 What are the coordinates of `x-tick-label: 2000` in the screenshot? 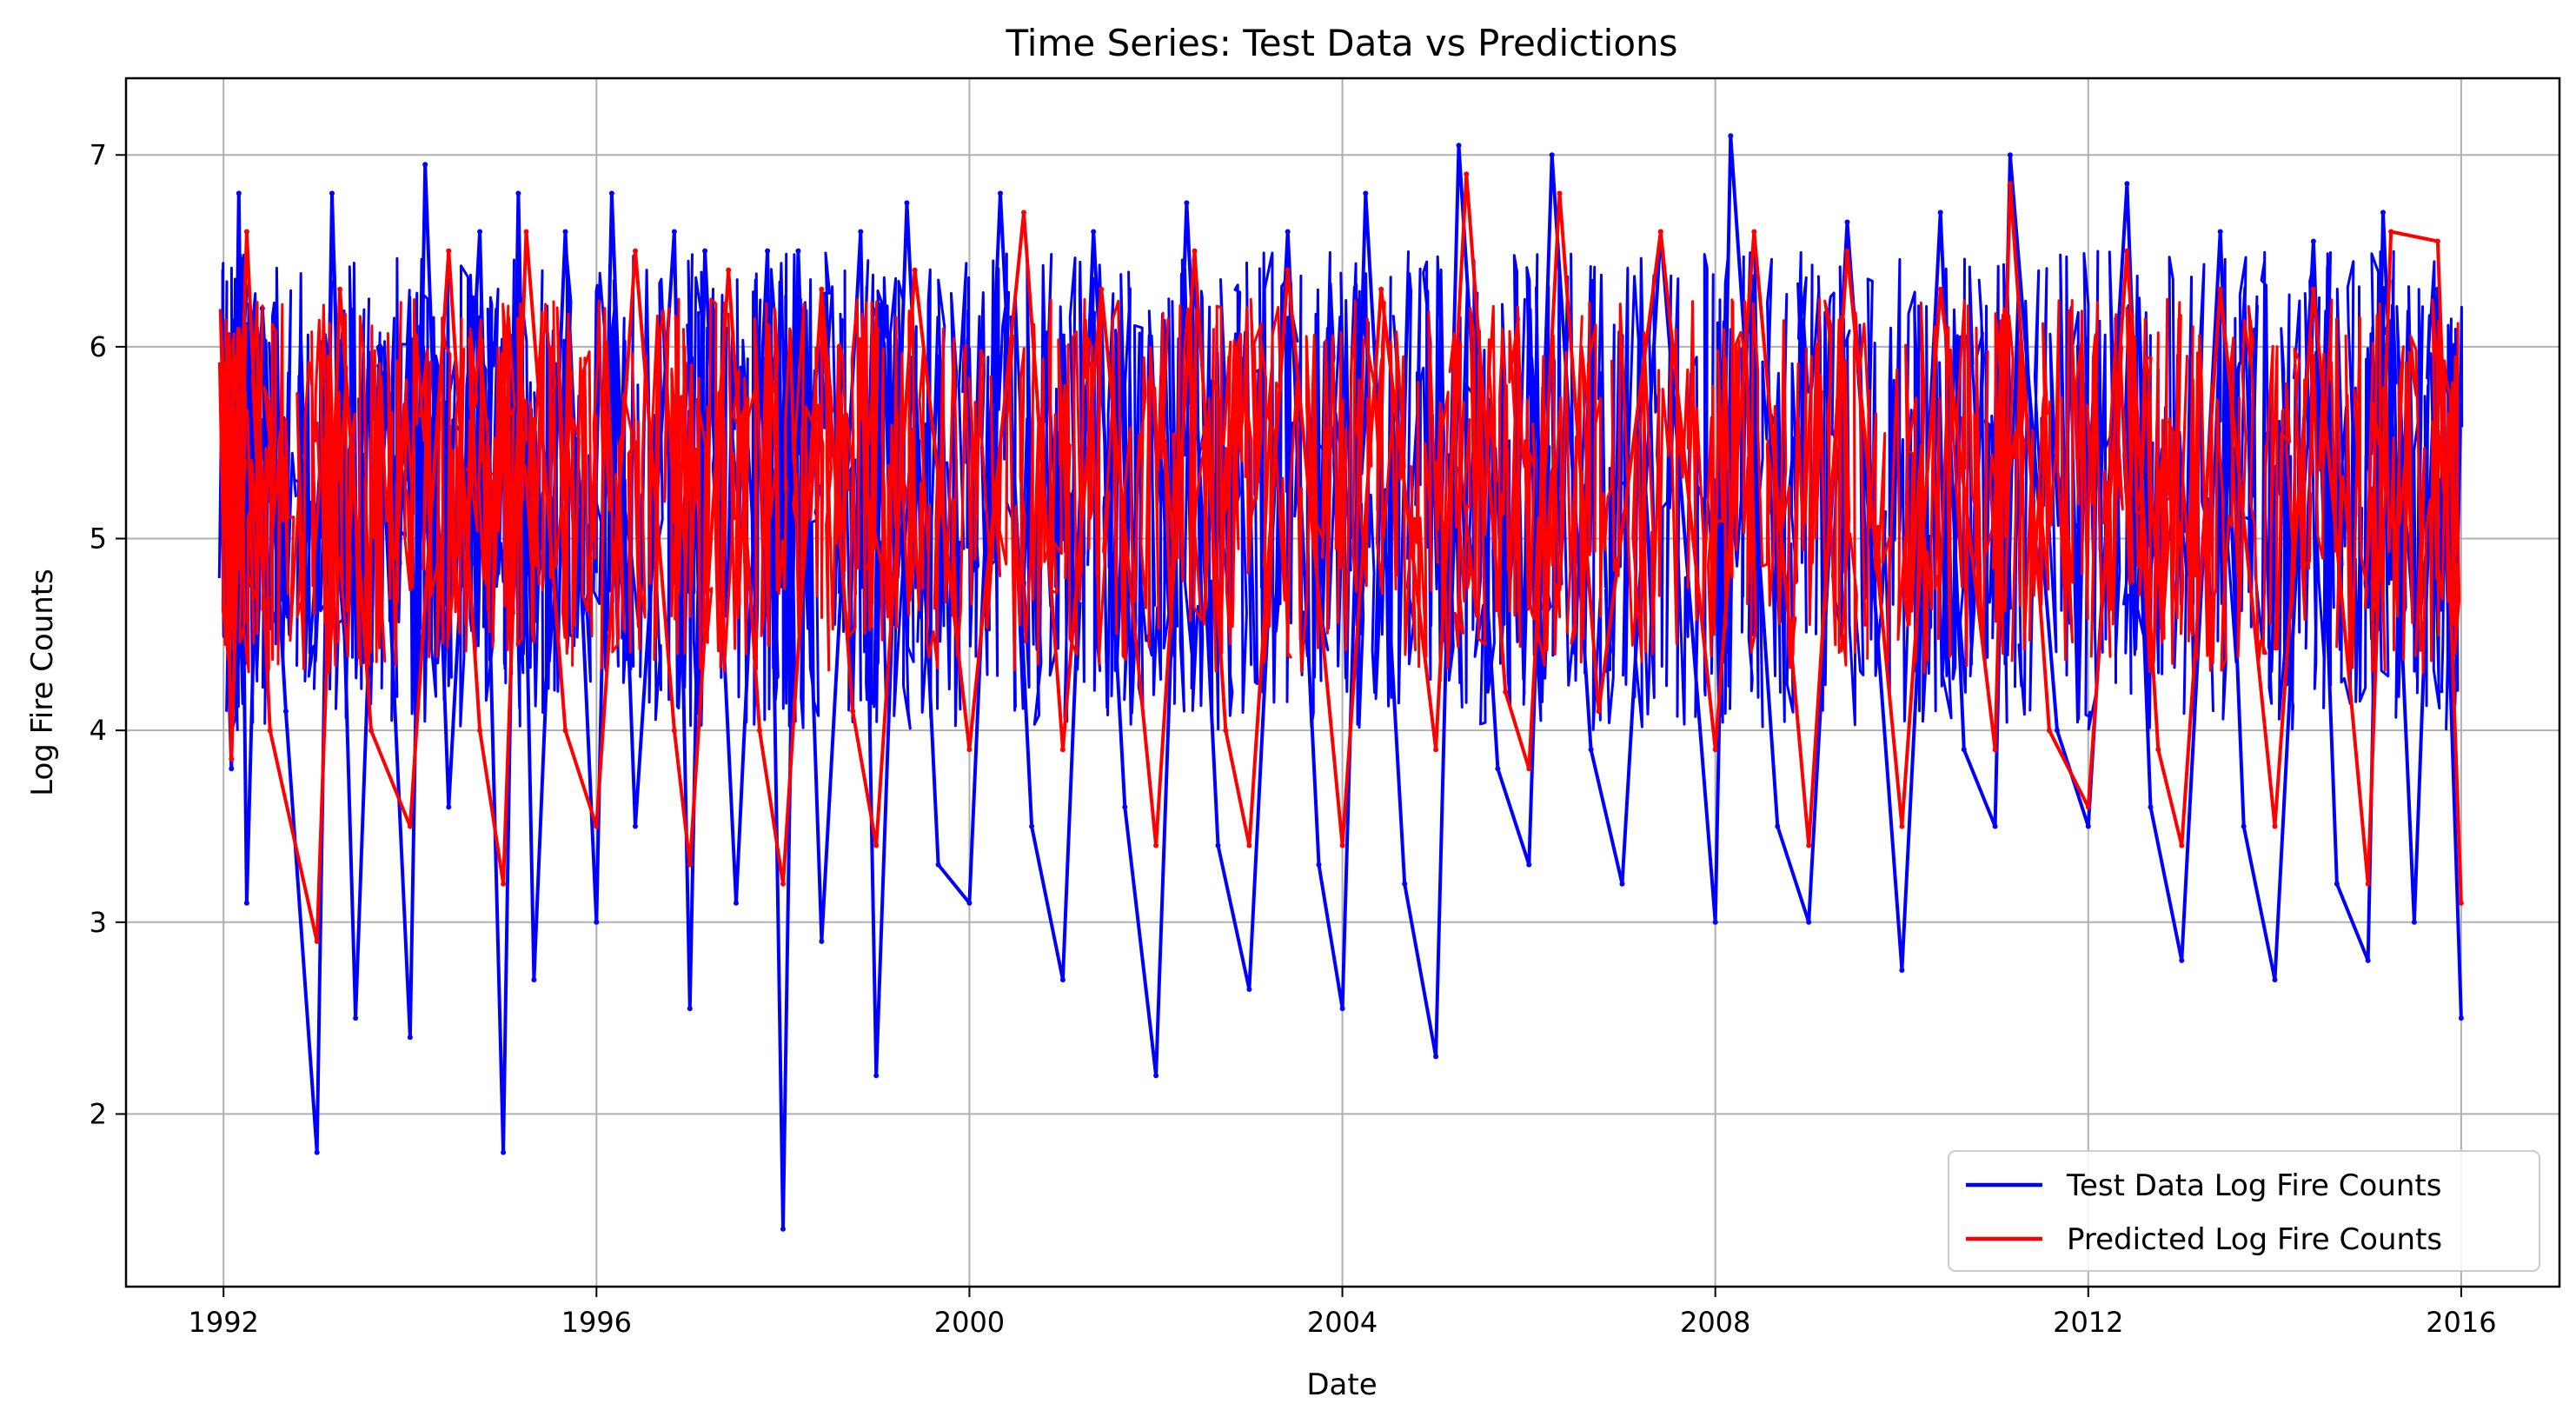 It's located at (969, 1322).